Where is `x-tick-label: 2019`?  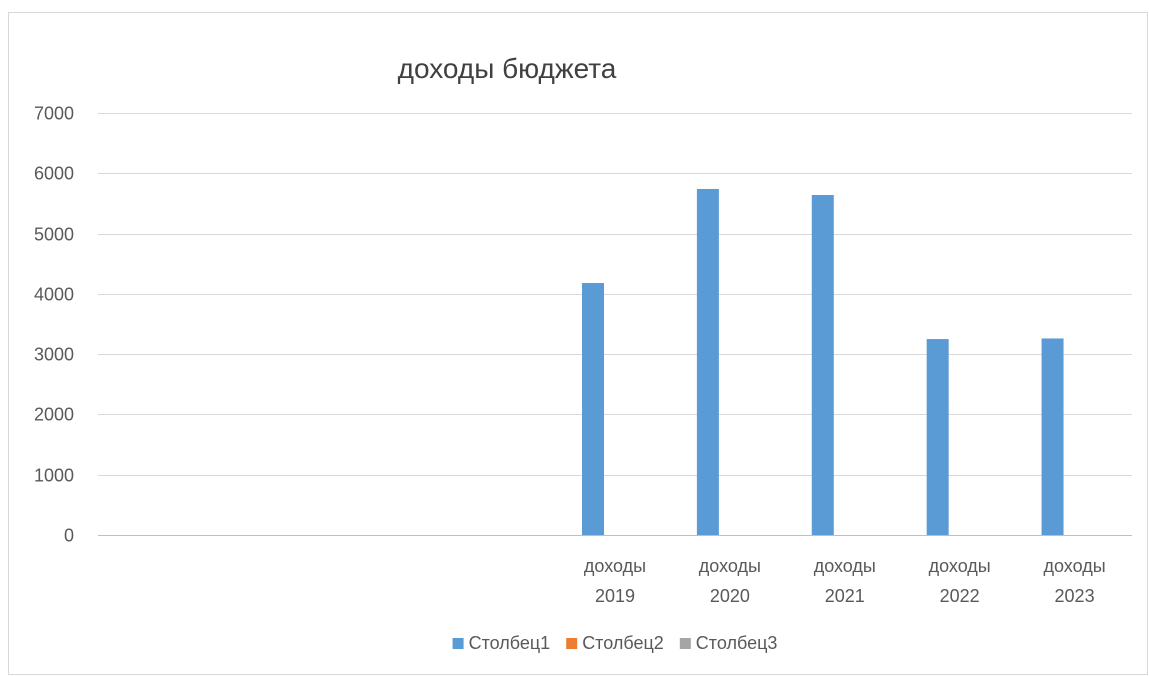
x-tick-label: 2019 is located at coordinates (615, 596).